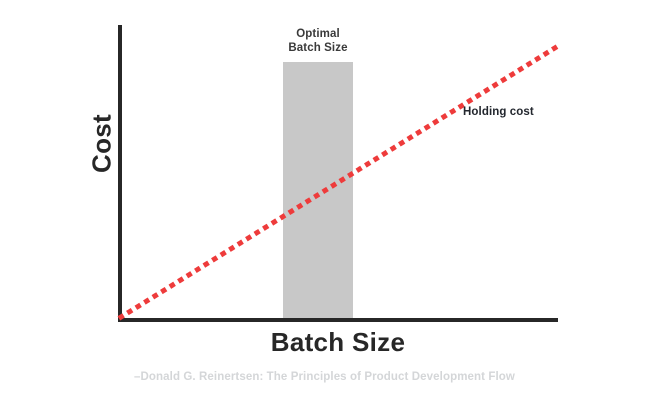 The image size is (649, 406). Describe the element at coordinates (338, 320) in the screenshot. I see `x-axis-line` at that location.